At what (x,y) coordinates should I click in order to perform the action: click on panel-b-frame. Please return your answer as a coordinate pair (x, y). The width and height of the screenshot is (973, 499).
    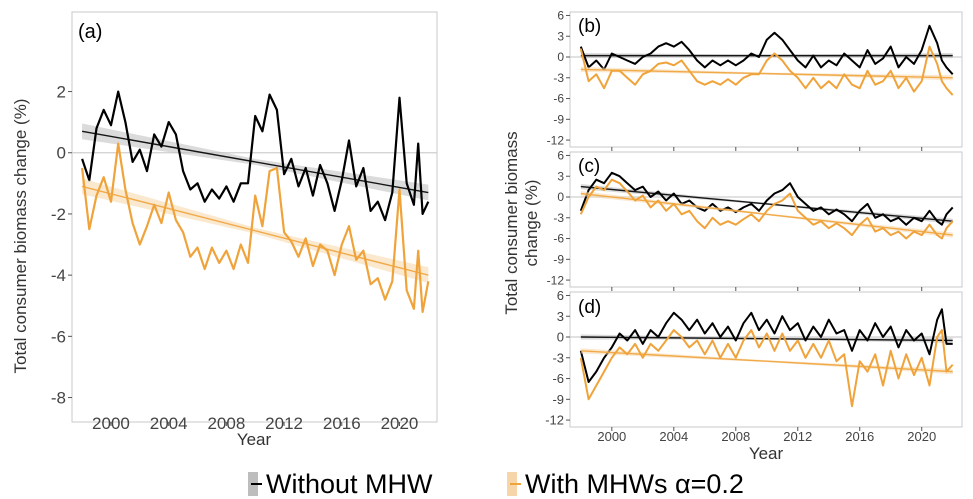
    Looking at the image, I should click on (766, 79).